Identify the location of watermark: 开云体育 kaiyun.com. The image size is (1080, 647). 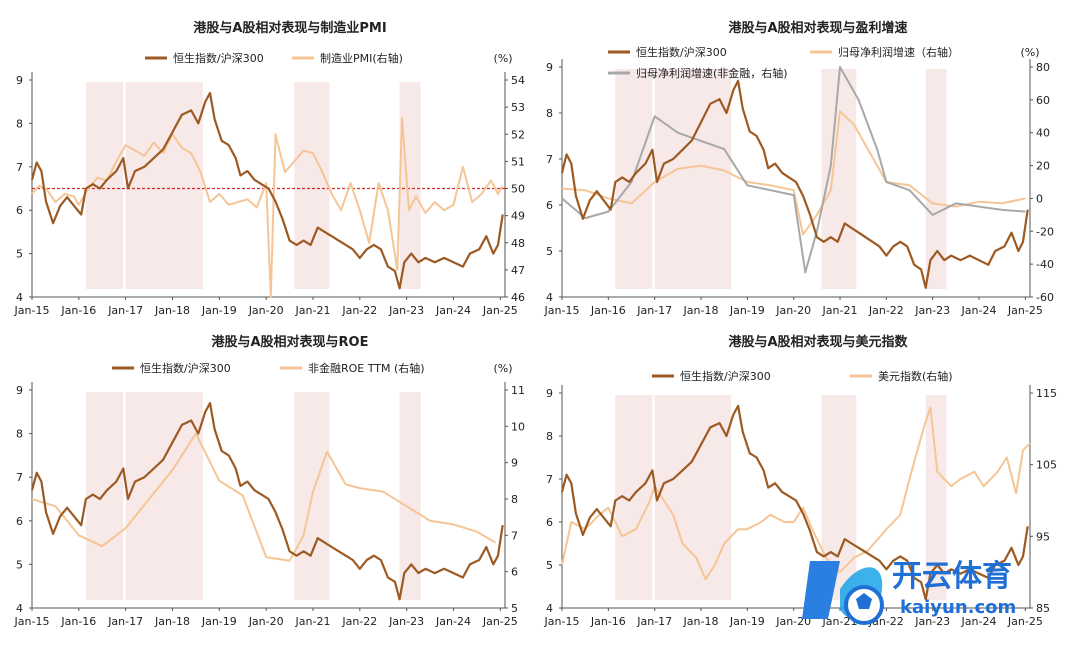
(940, 596).